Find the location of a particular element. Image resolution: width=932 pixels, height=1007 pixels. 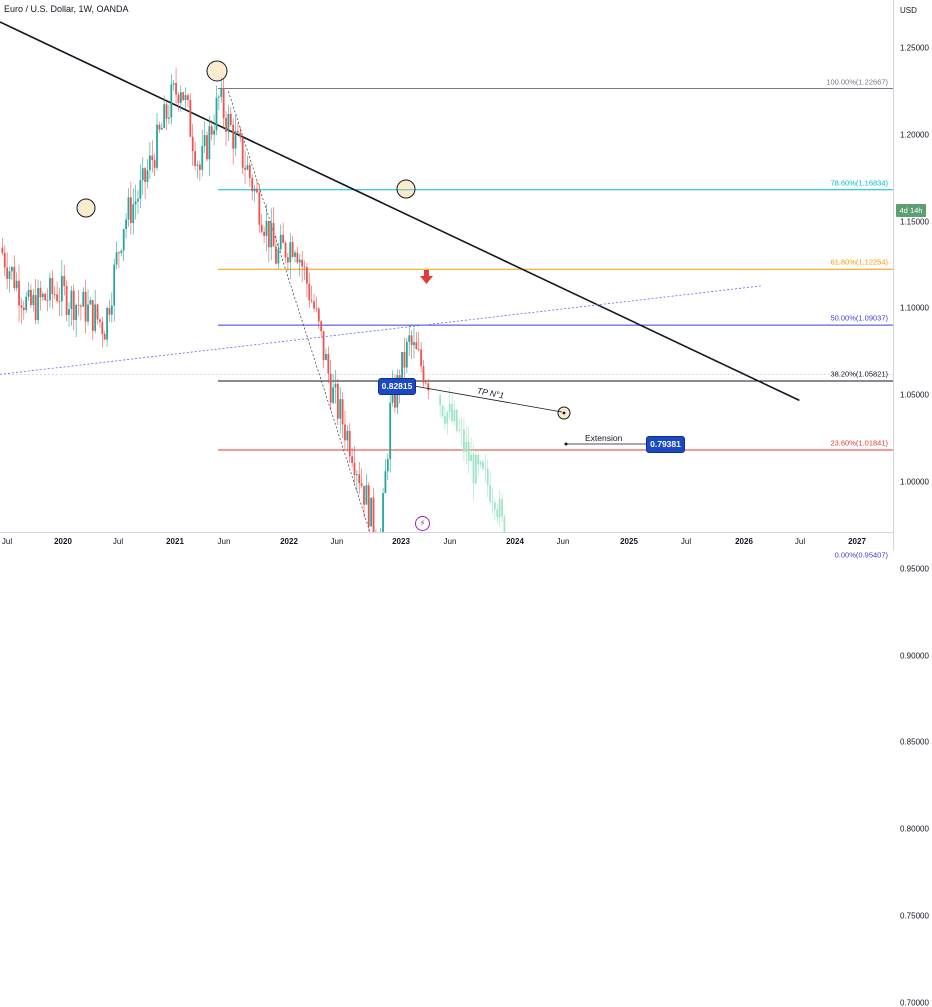

extension-dot is located at coordinates (566, 444).